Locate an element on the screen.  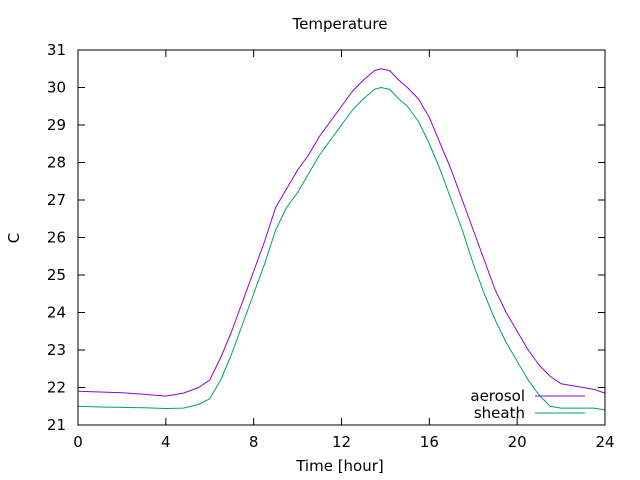
x-tick-label: 16 is located at coordinates (429, 442).